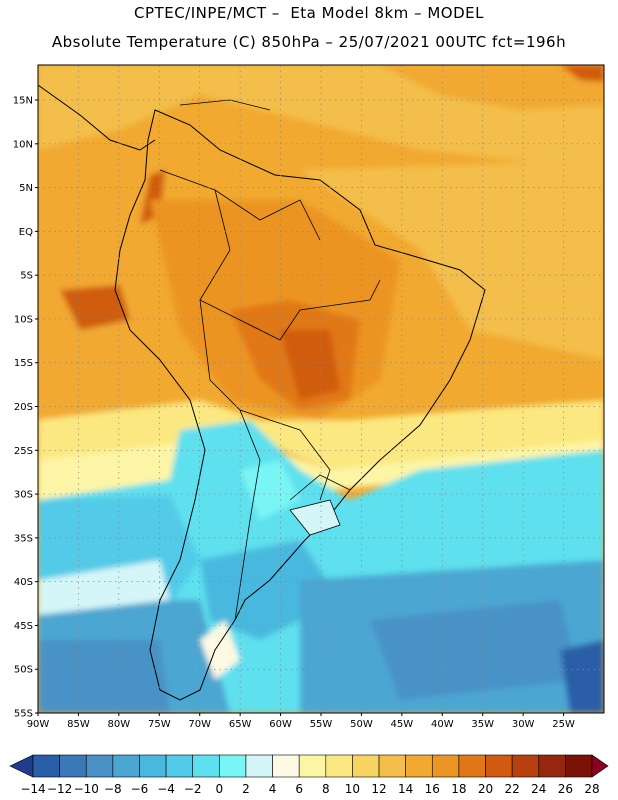 The height and width of the screenshot is (800, 618). I want to click on lat-label: 15S, so click(23, 363).